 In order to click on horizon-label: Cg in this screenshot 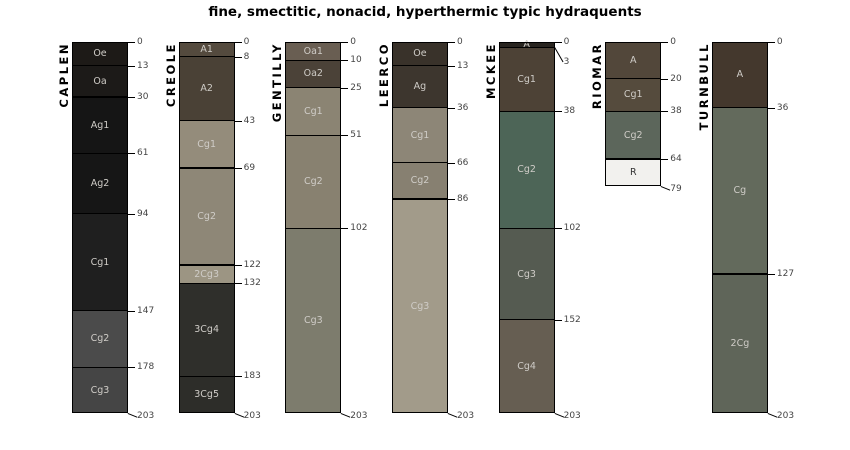, I will do `click(740, 191)`.